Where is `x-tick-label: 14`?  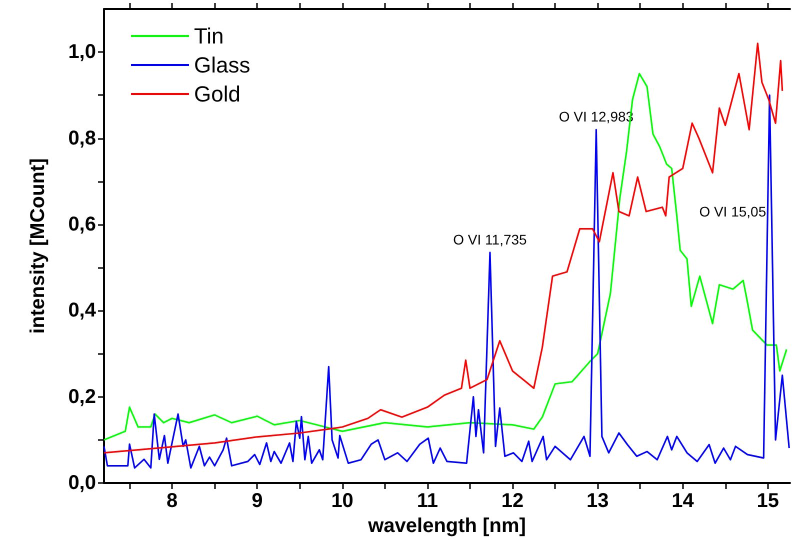
x-tick-label: 14 is located at coordinates (683, 501).